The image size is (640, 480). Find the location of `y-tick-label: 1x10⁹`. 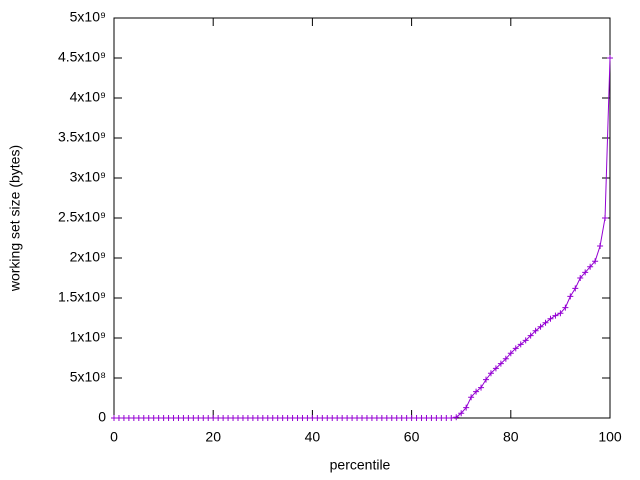

y-tick-label: 1x10⁹ is located at coordinates (88, 337).